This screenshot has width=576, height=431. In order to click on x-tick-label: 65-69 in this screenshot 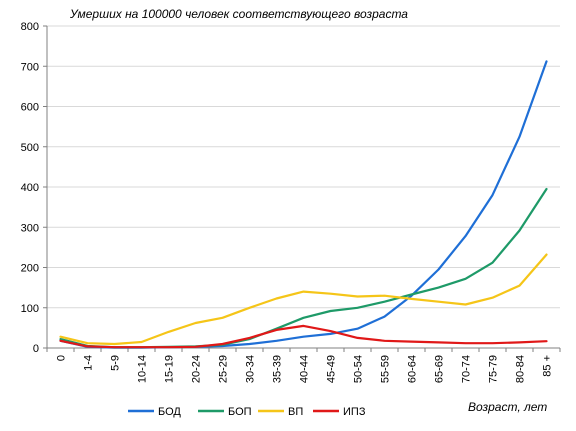, I will do `click(440, 369)`.